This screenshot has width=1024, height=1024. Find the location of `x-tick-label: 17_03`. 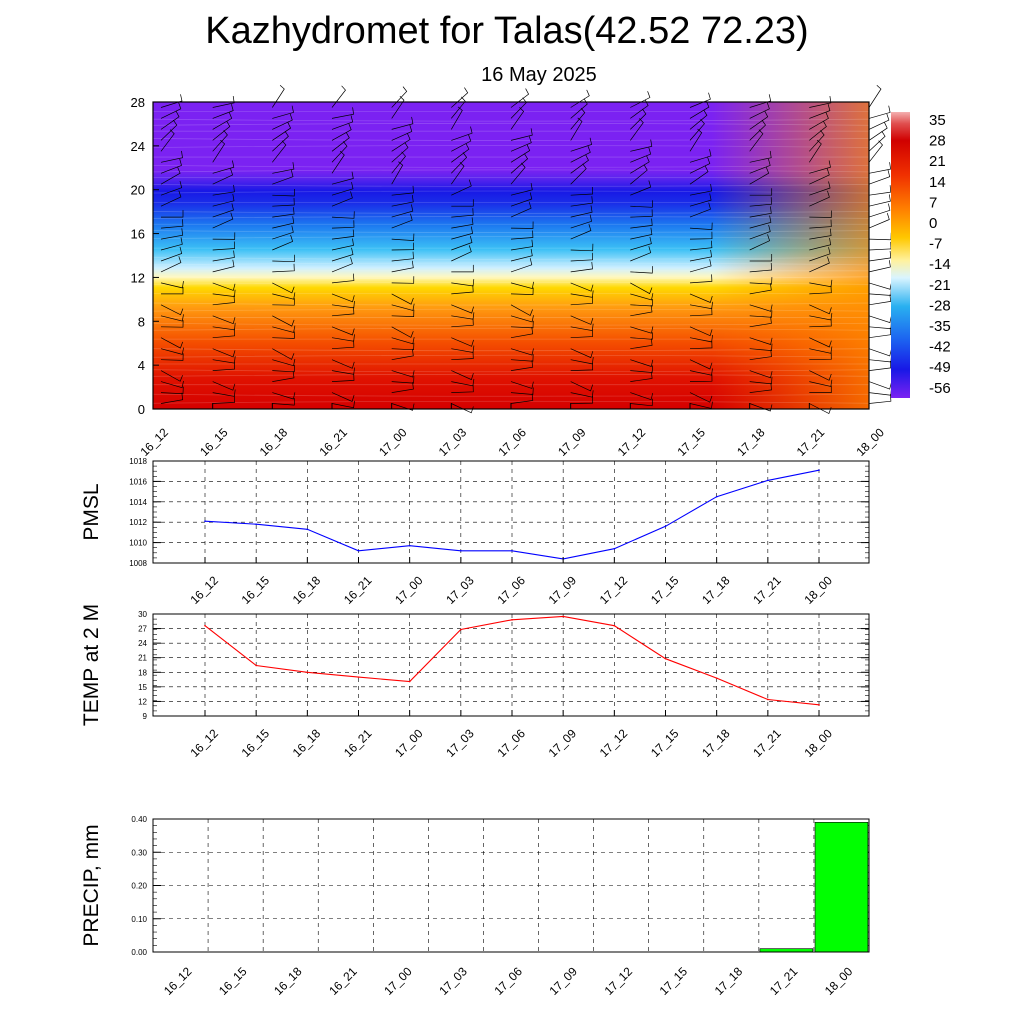

x-tick-label: 17_03 is located at coordinates (453, 981).